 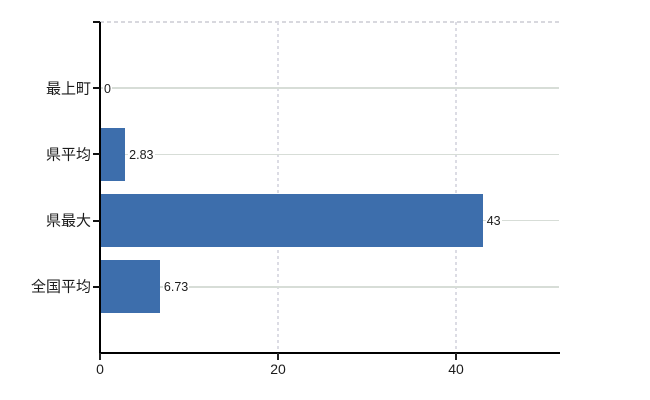 What do you see at coordinates (68, 89) in the screenshot?
I see `category-label-mogamimachi: 最上町` at bounding box center [68, 89].